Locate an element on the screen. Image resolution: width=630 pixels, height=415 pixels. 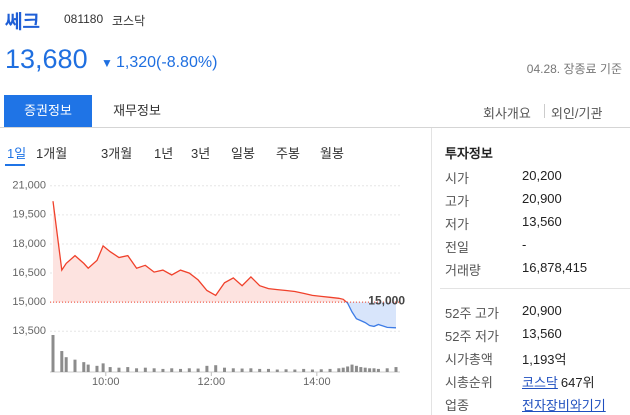
period-underline is located at coordinates (15, 165).